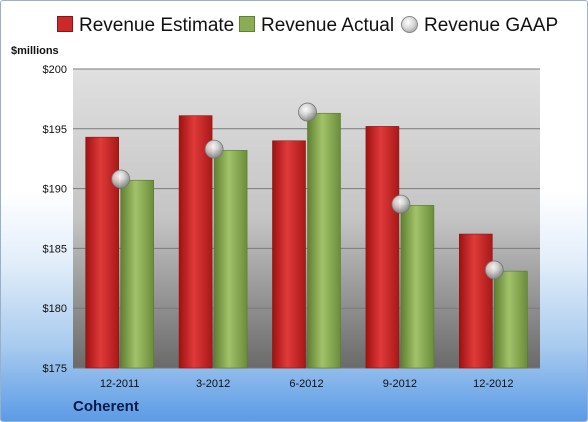 The height and width of the screenshot is (422, 588). Describe the element at coordinates (328, 25) in the screenshot. I see `legend-label-actual: Revenue Actual` at that location.